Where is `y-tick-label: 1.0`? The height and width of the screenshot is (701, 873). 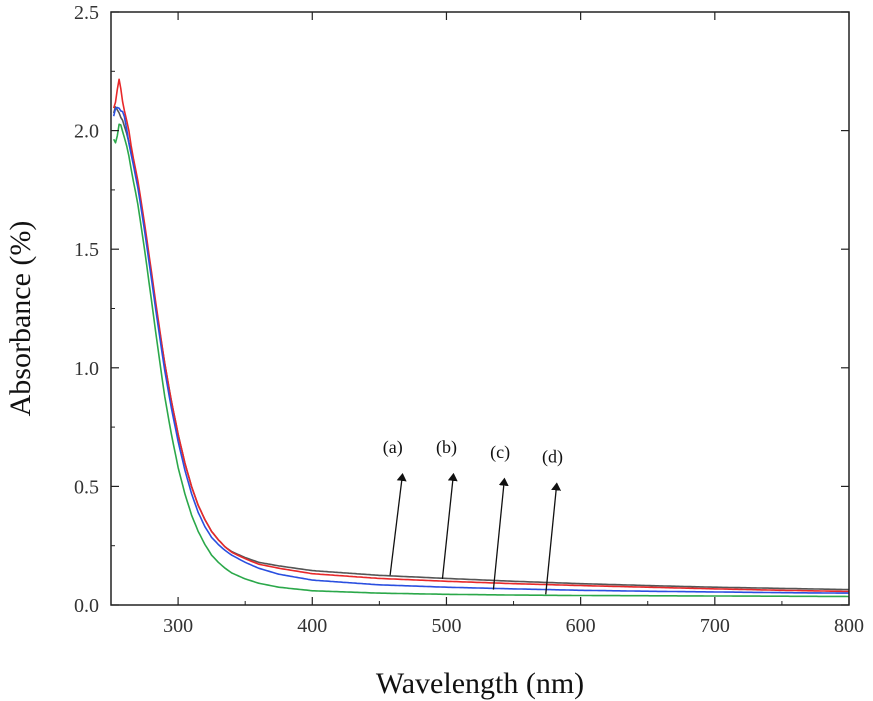
y-tick-label: 1.0 is located at coordinates (86, 369).